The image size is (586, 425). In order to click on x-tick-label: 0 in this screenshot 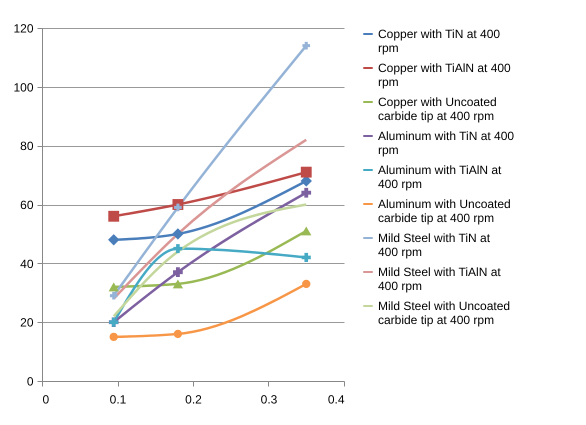, I will do `click(46, 399)`.